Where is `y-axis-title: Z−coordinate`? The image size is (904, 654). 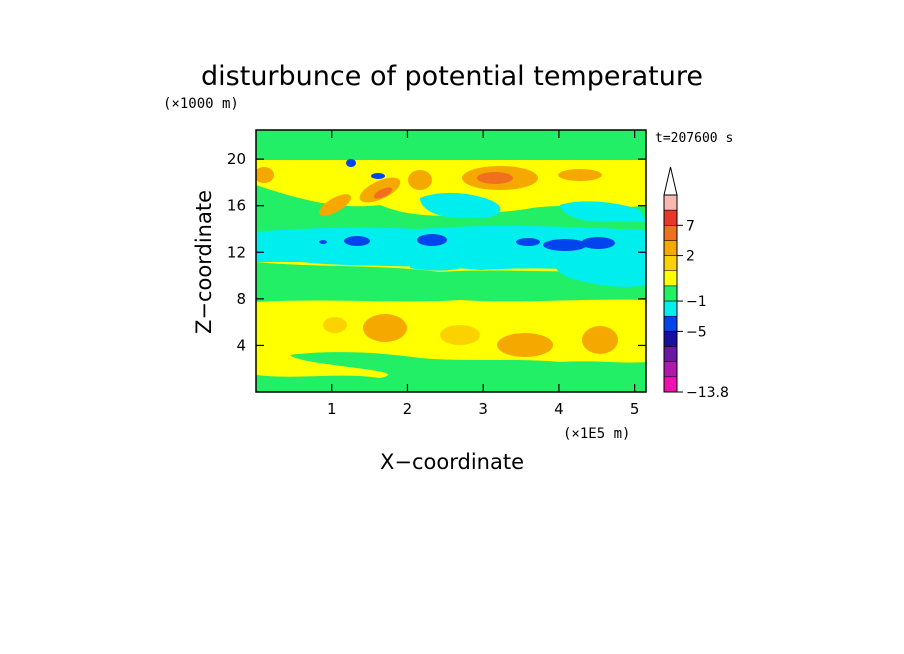
y-axis-title: Z−coordinate is located at coordinates (204, 262).